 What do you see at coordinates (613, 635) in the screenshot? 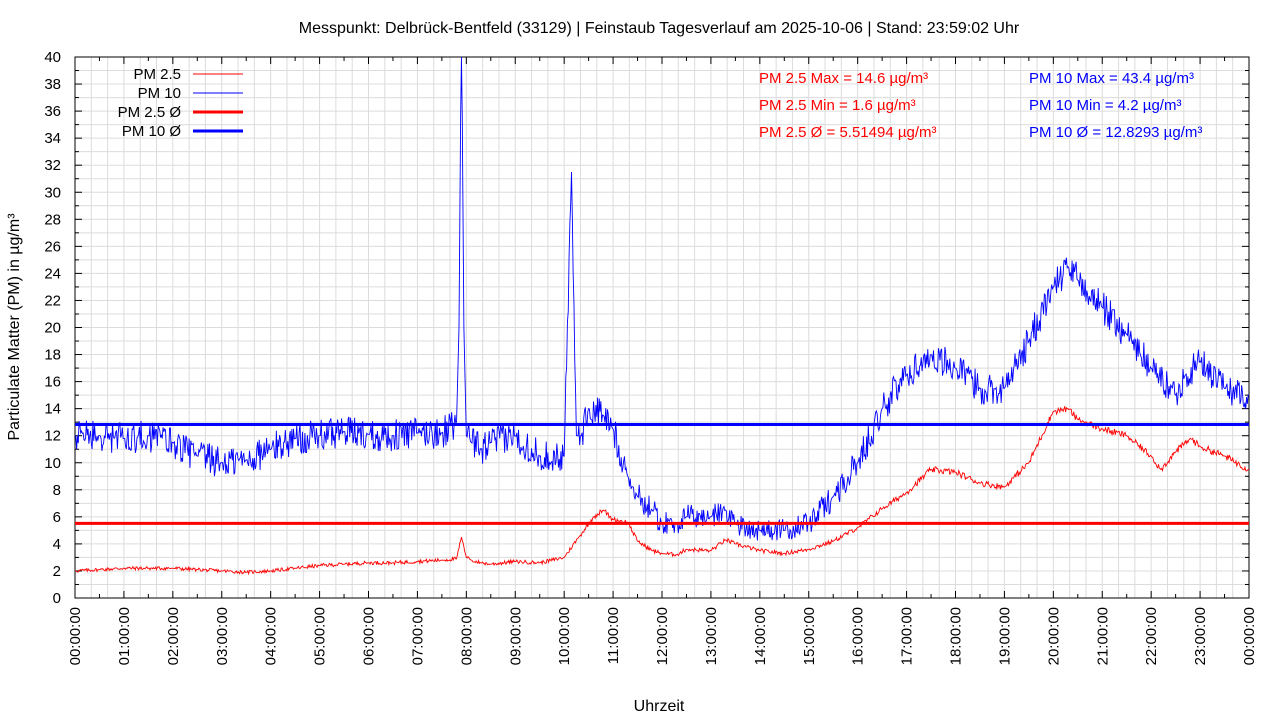
I see `x-tick-label: 11:00:00` at bounding box center [613, 635].